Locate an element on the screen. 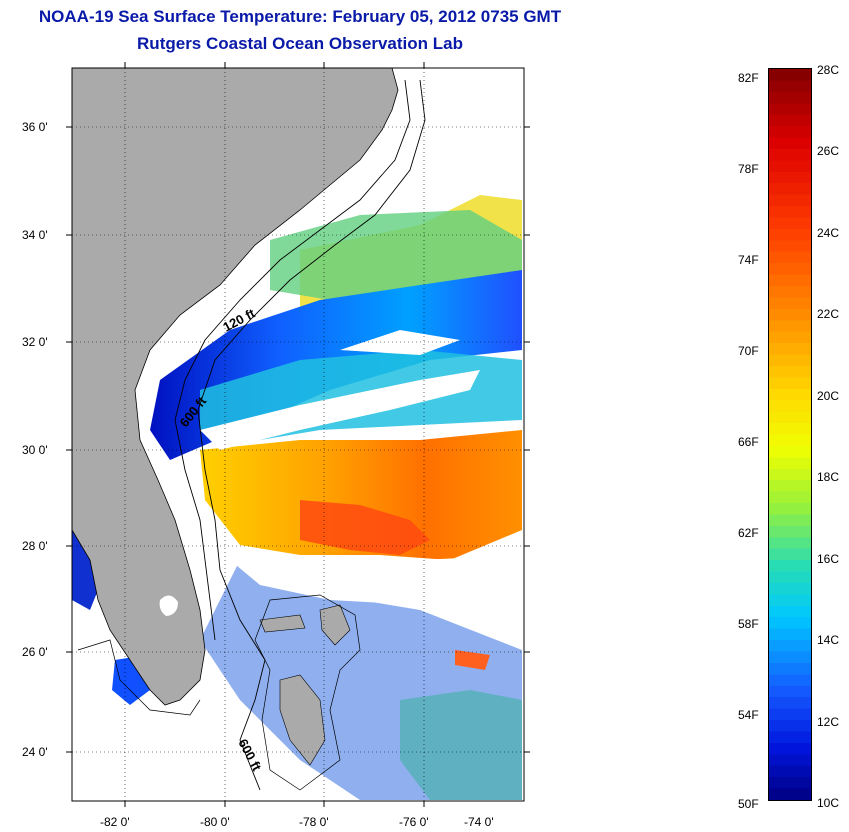 The image size is (849, 832). lat-tick-label: 26 0' is located at coordinates (35, 652).